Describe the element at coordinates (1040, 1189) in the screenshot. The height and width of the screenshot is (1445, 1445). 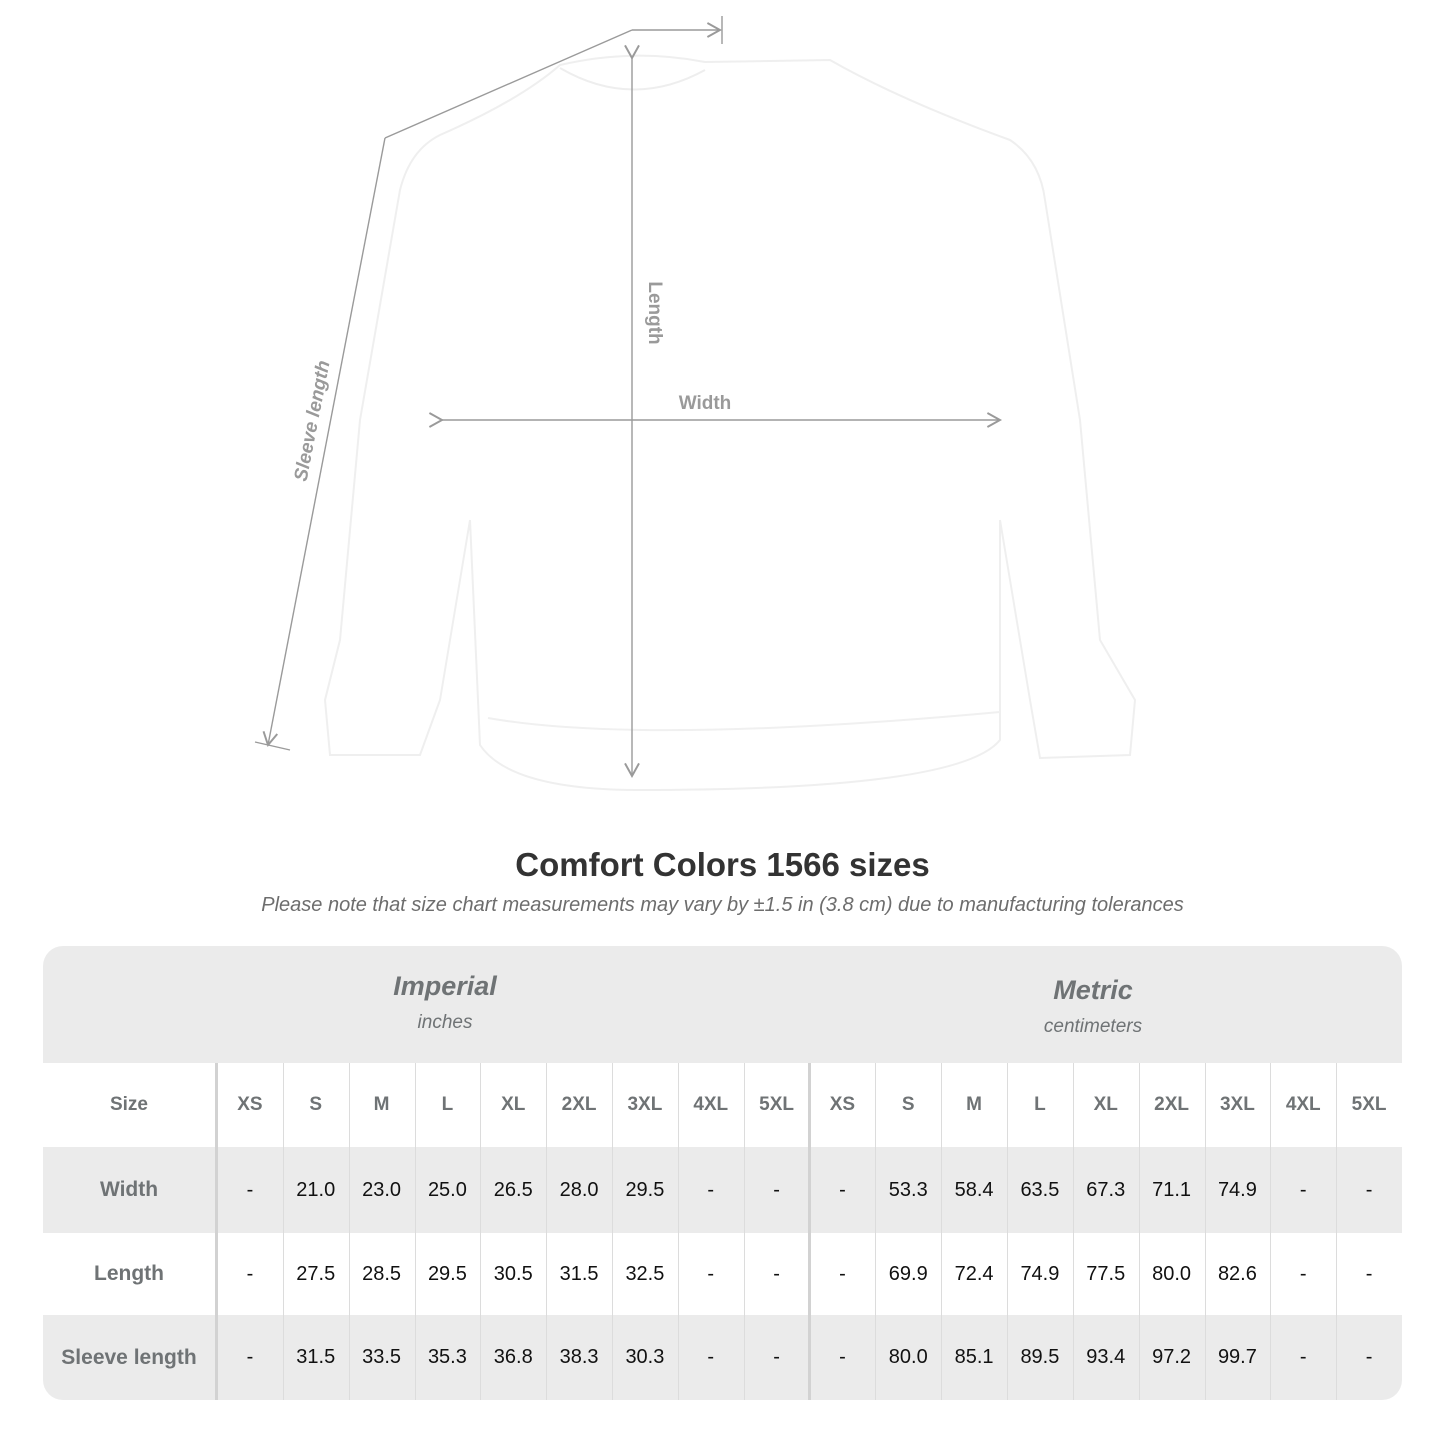
I see `metric-value-cell: 63.5` at that location.